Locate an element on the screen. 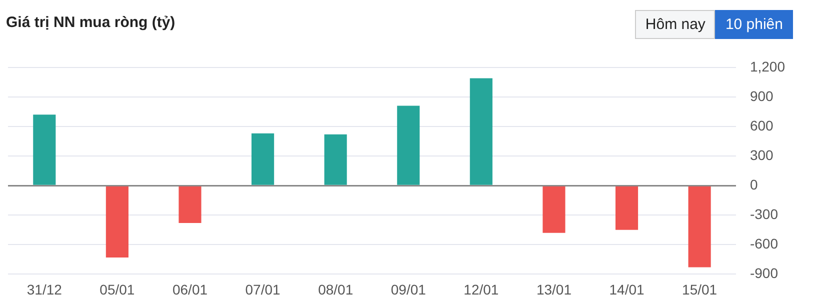 The height and width of the screenshot is (307, 819). y-tick-label: 600 is located at coordinates (762, 125).